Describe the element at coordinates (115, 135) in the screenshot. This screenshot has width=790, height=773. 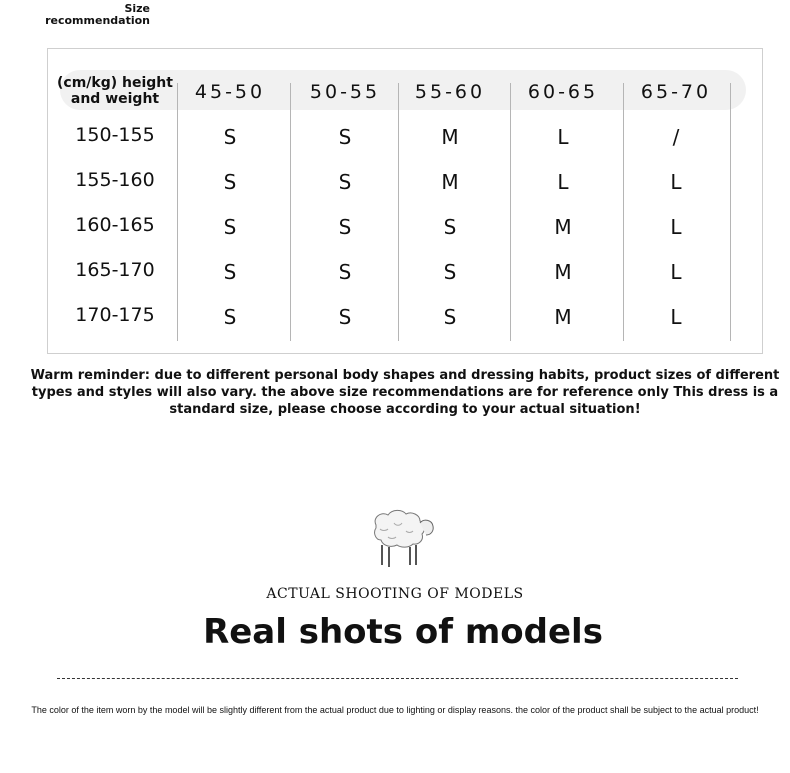
I see `row-label: 150-155` at that location.